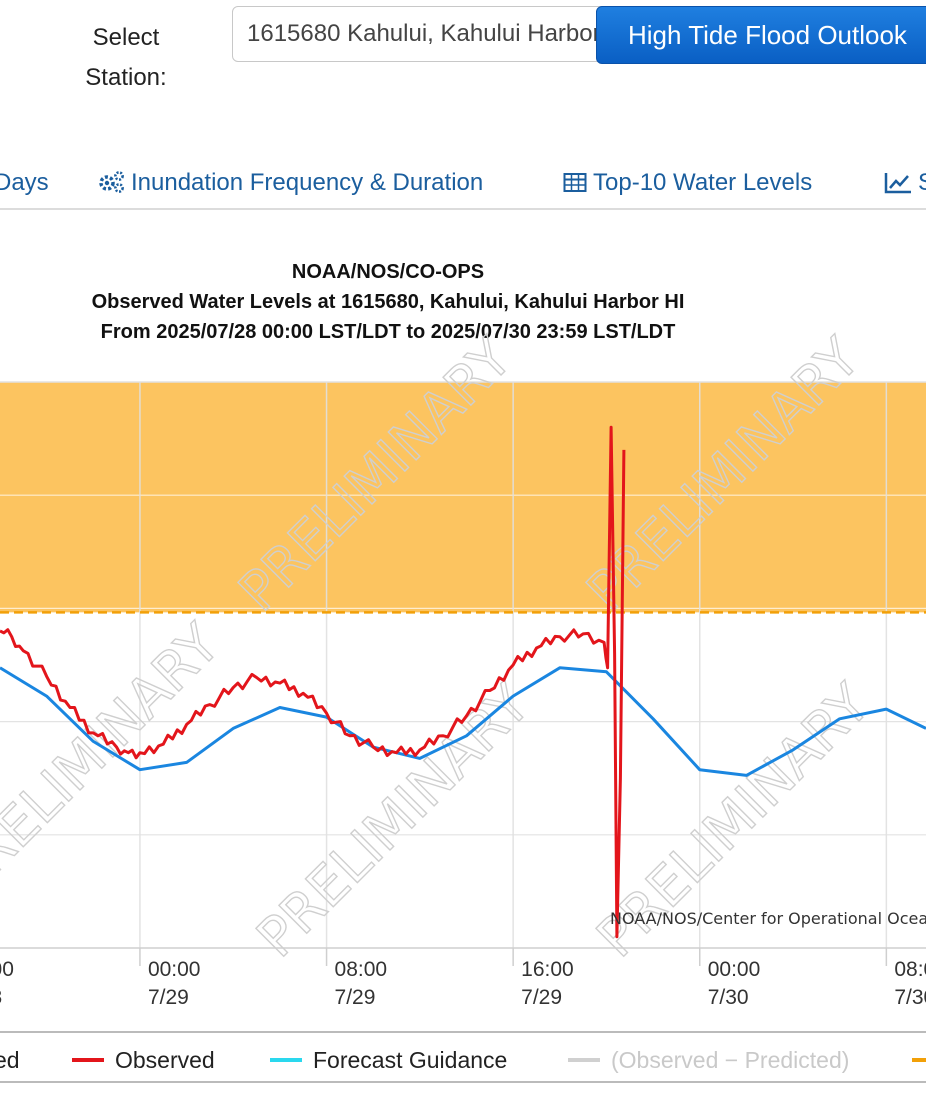 Image resolution: width=926 pixels, height=1114 pixels. I want to click on table-icon, so click(575, 182).